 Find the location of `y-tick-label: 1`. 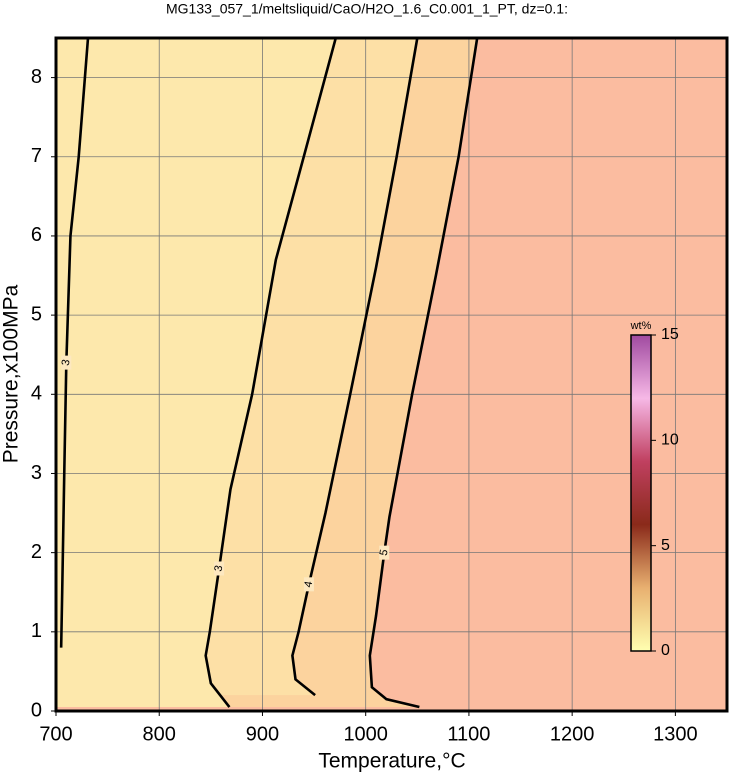

y-tick-label: 1 is located at coordinates (36, 631).